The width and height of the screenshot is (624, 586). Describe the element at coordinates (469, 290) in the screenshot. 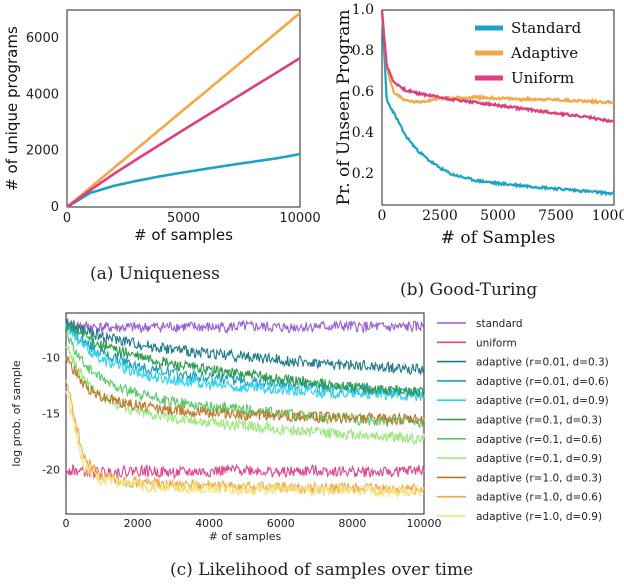

I see `caption-b: (b) Good-Turing` at that location.